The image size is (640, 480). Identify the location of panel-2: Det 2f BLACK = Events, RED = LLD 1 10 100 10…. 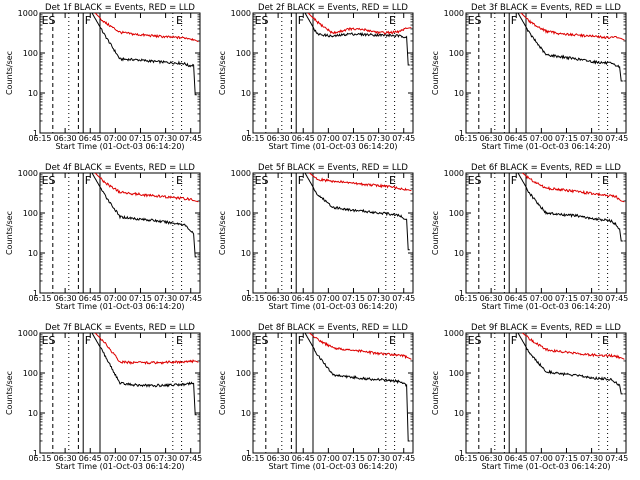
(316, 77).